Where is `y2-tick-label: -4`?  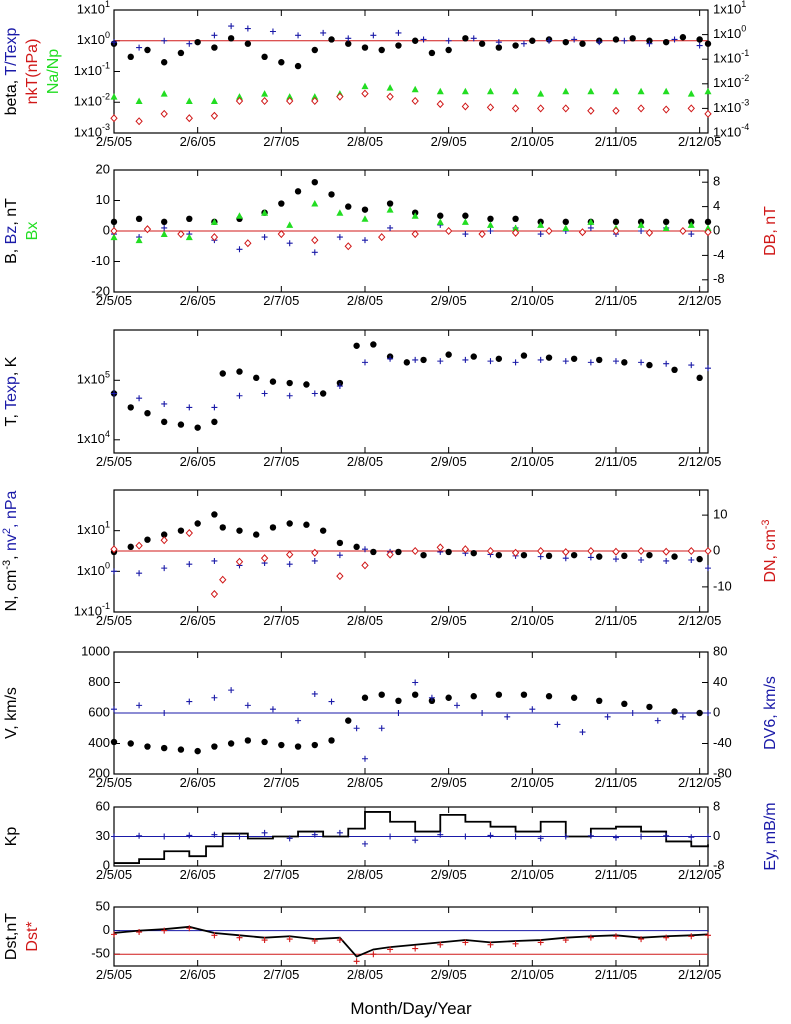 y2-tick-label: -4 is located at coordinates (719, 254).